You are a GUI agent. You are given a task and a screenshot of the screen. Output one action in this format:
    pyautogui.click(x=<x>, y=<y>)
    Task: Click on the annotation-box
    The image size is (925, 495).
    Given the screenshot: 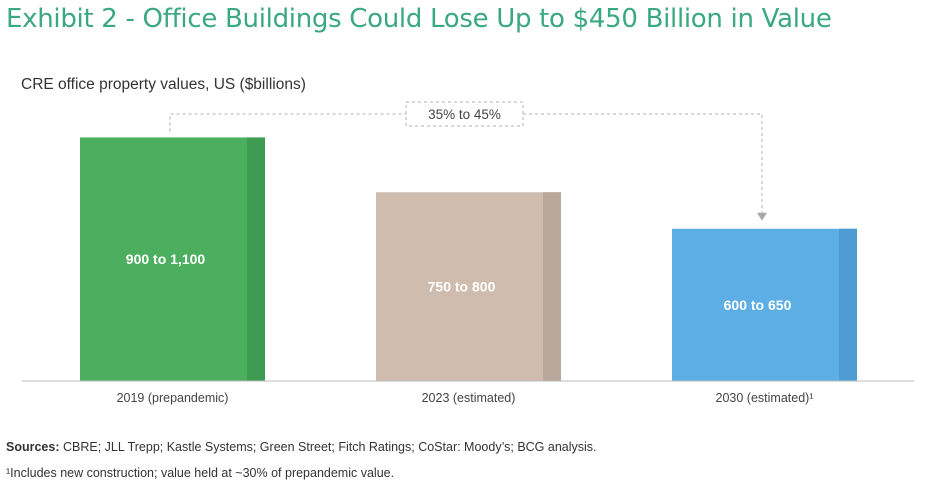 What is the action you would take?
    pyautogui.click(x=464, y=114)
    